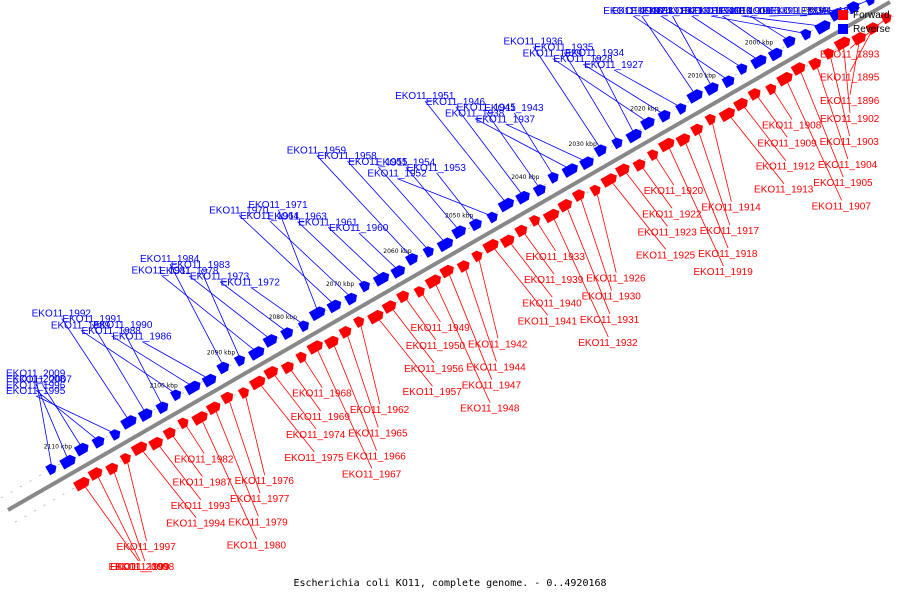  Describe the element at coordinates (556, 257) in the screenshot. I see `gene-label: EKO11_1933` at that location.